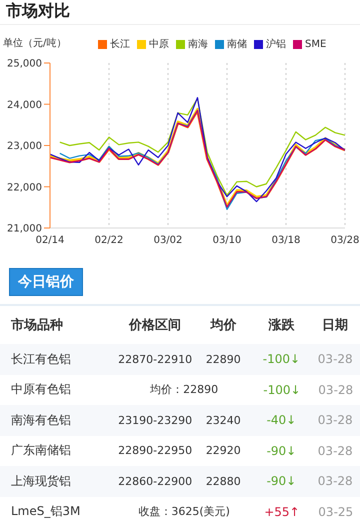  Describe the element at coordinates (227, 240) in the screenshot. I see `x-tick-label: 03/10` at that location.